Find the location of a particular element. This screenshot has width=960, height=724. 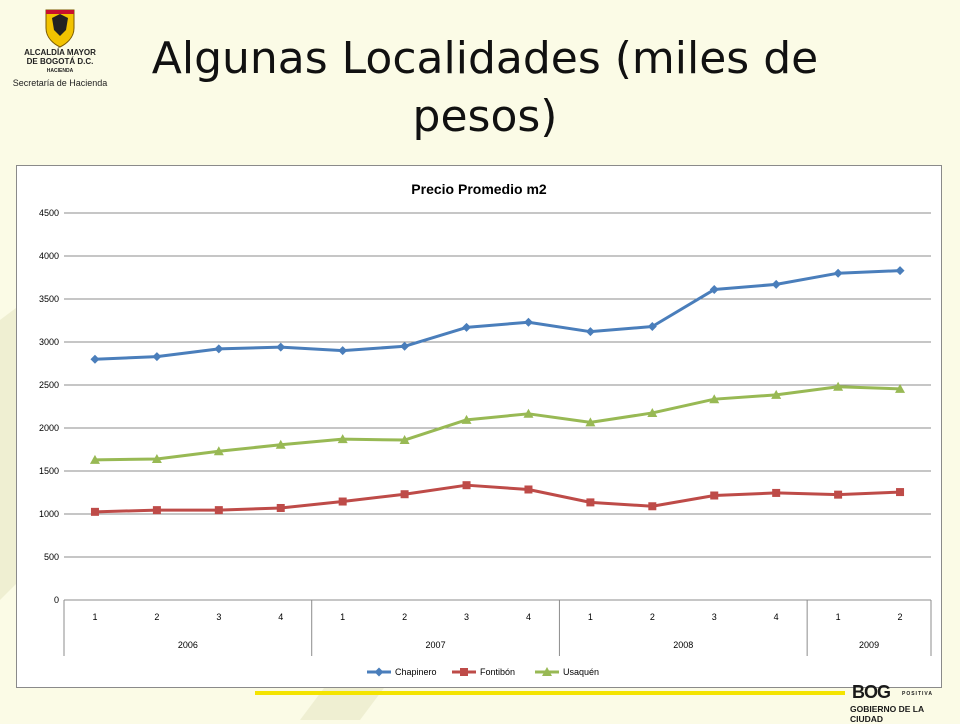

y-tick-label: 3500 is located at coordinates (49, 299).